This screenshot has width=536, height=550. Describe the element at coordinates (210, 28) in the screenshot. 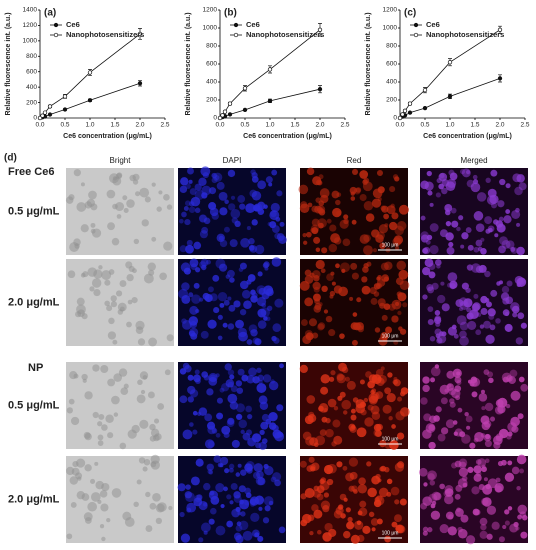

I see `y-tick-label: 1000` at that location.